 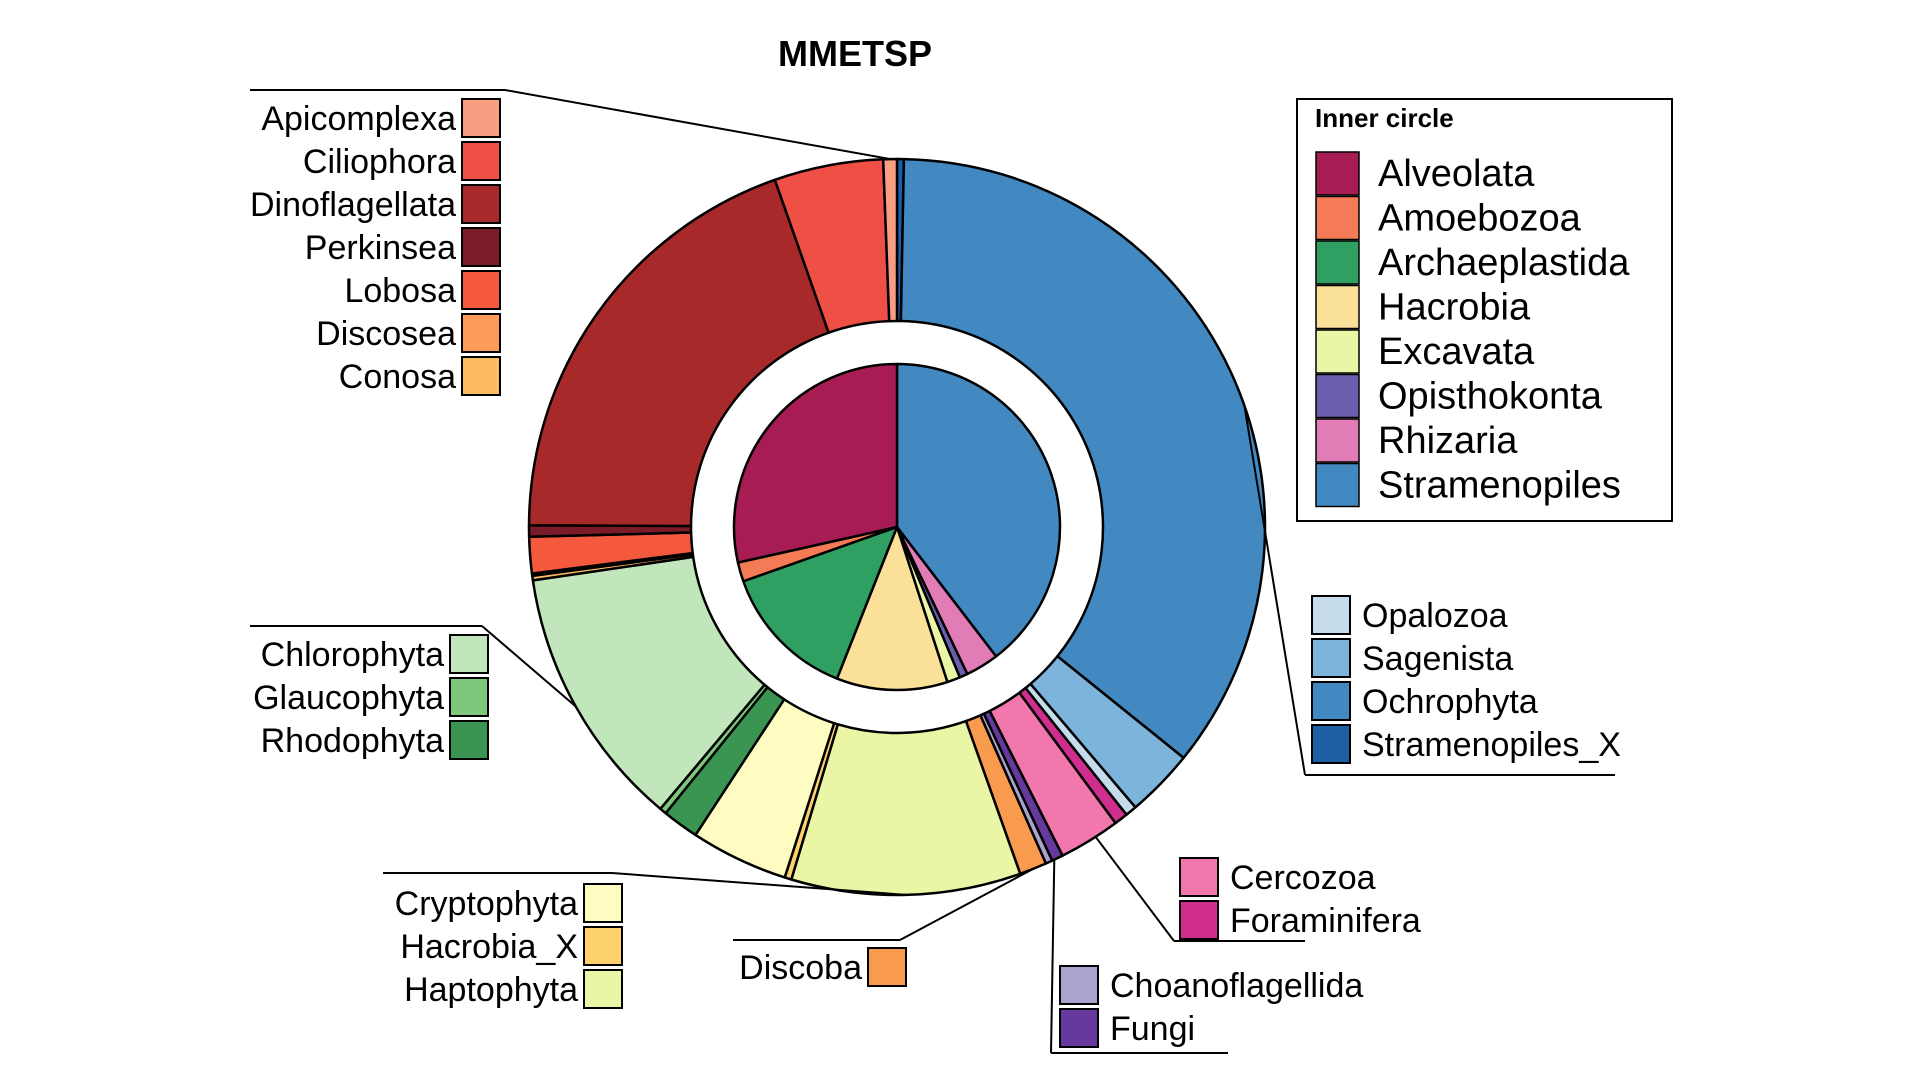 I want to click on slice-label-glaucophyta: Glaucophyta, so click(x=348, y=698).